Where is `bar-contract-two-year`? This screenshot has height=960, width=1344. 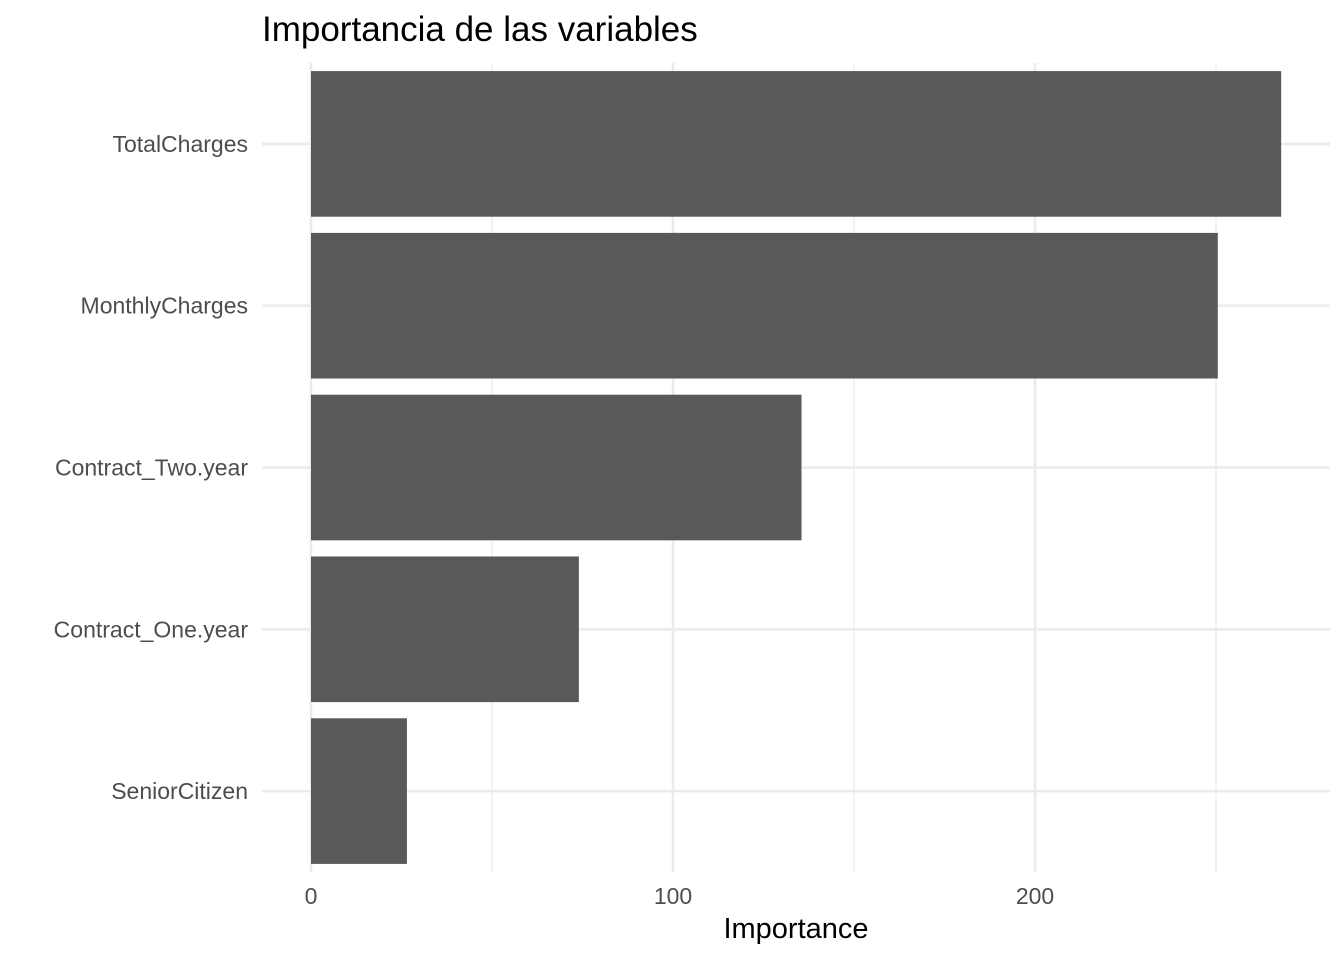 bar-contract-two-year is located at coordinates (556, 467).